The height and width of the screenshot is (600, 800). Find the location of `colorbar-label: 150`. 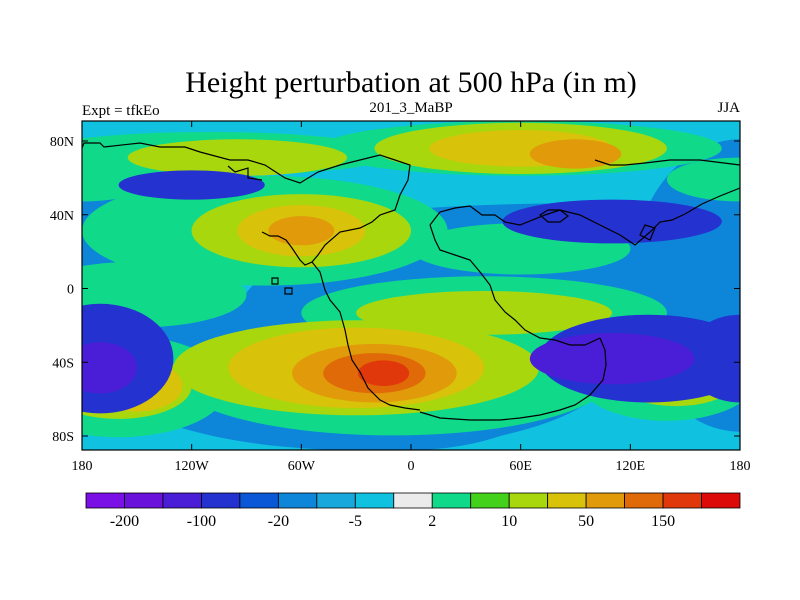

colorbar-label: 150 is located at coordinates (663, 521).